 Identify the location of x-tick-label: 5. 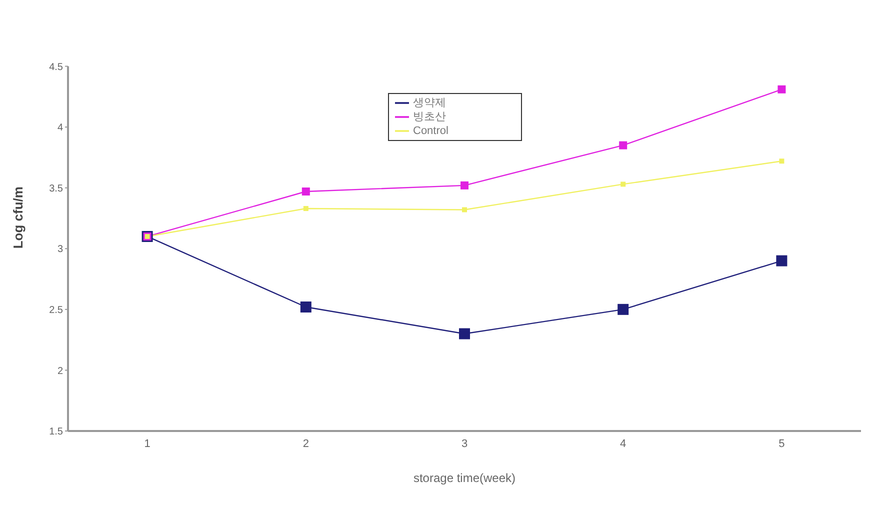
(781, 444).